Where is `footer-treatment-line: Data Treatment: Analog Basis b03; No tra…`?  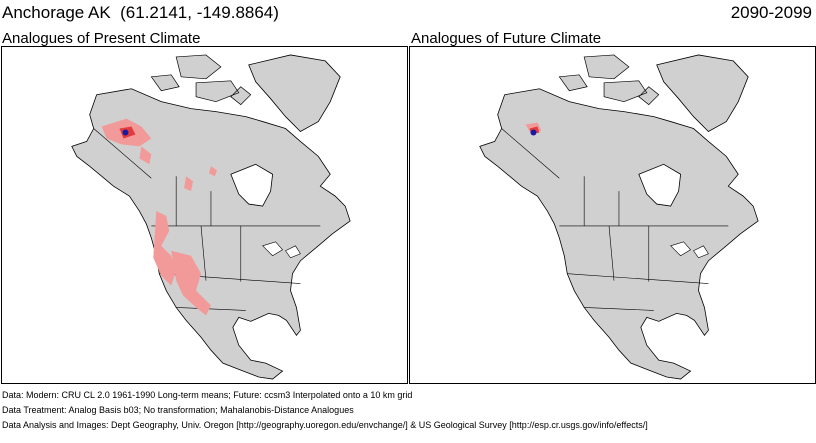
footer-treatment-line: Data Treatment: Analog Basis b03; No tra… is located at coordinates (178, 410).